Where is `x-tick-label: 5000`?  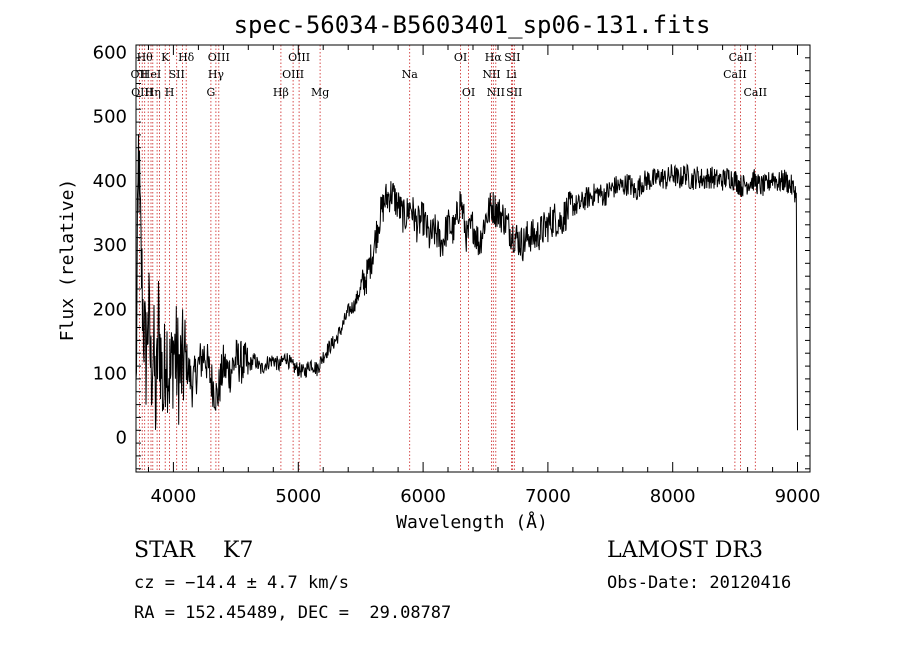 x-tick-label: 5000 is located at coordinates (298, 496).